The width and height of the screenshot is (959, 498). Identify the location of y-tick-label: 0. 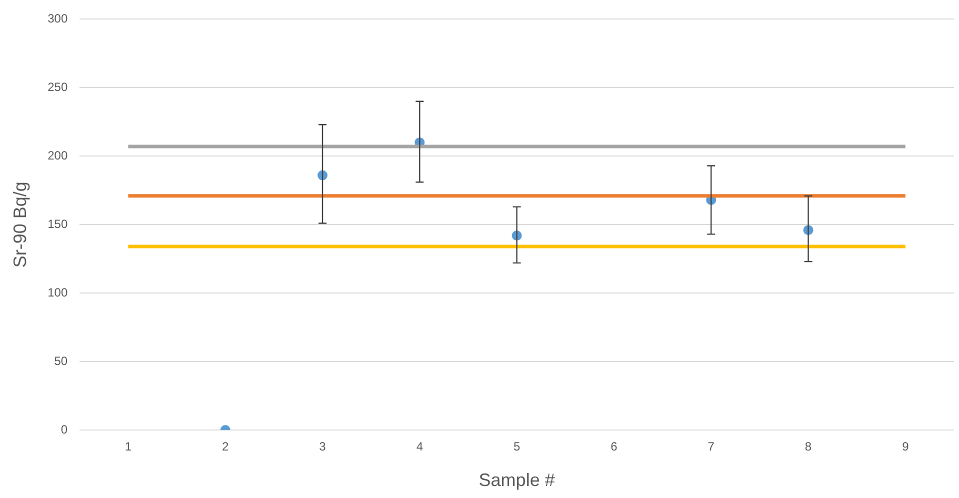
(64, 429).